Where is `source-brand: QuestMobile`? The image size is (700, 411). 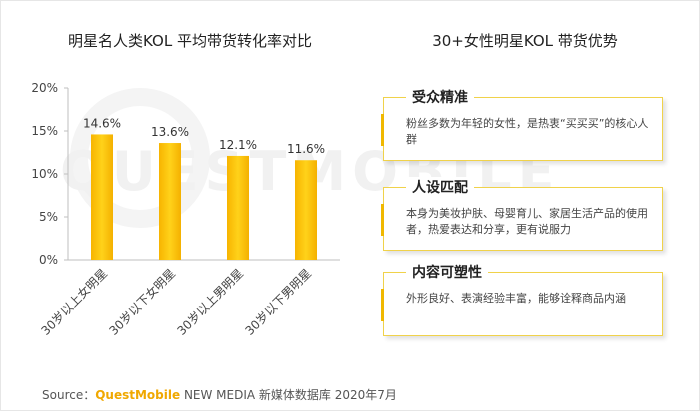 source-brand: QuestMobile is located at coordinates (138, 395).